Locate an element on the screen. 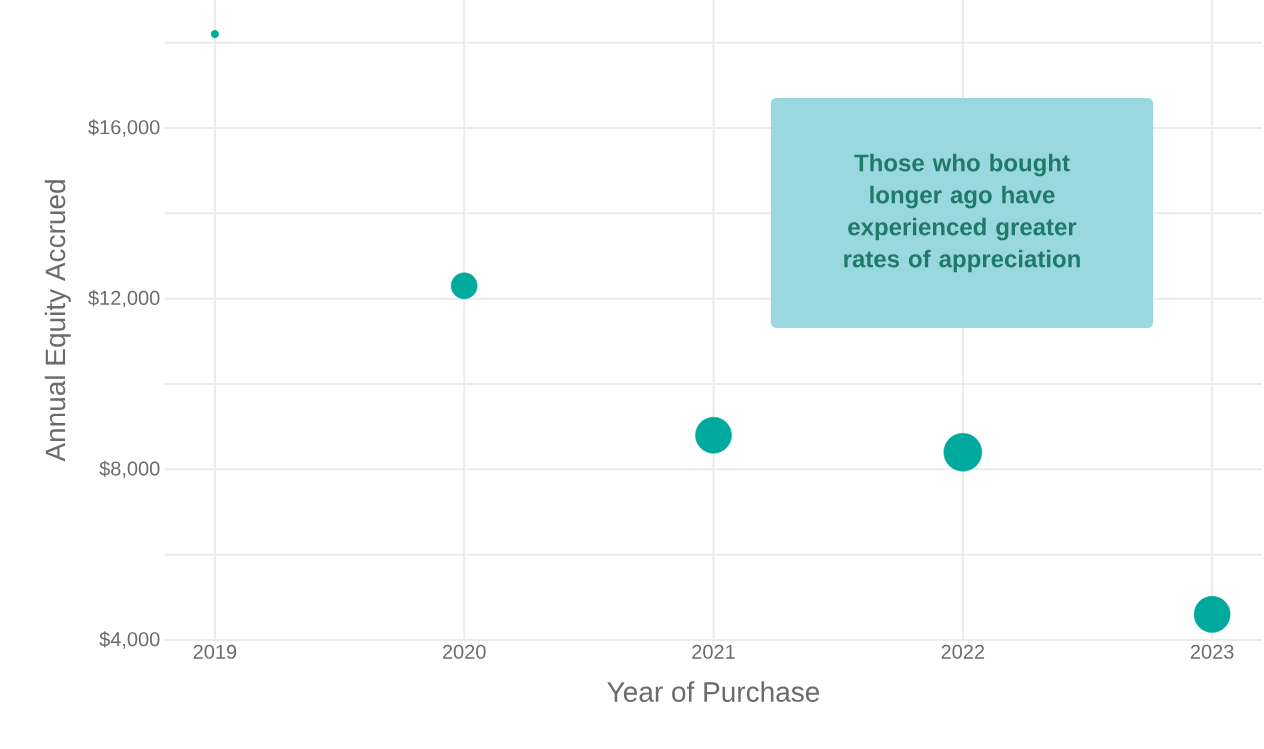 This screenshot has height=749, width=1264. annotation: Those who bought longer ago have experienced greater rates of appreciation is located at coordinates (962, 213).